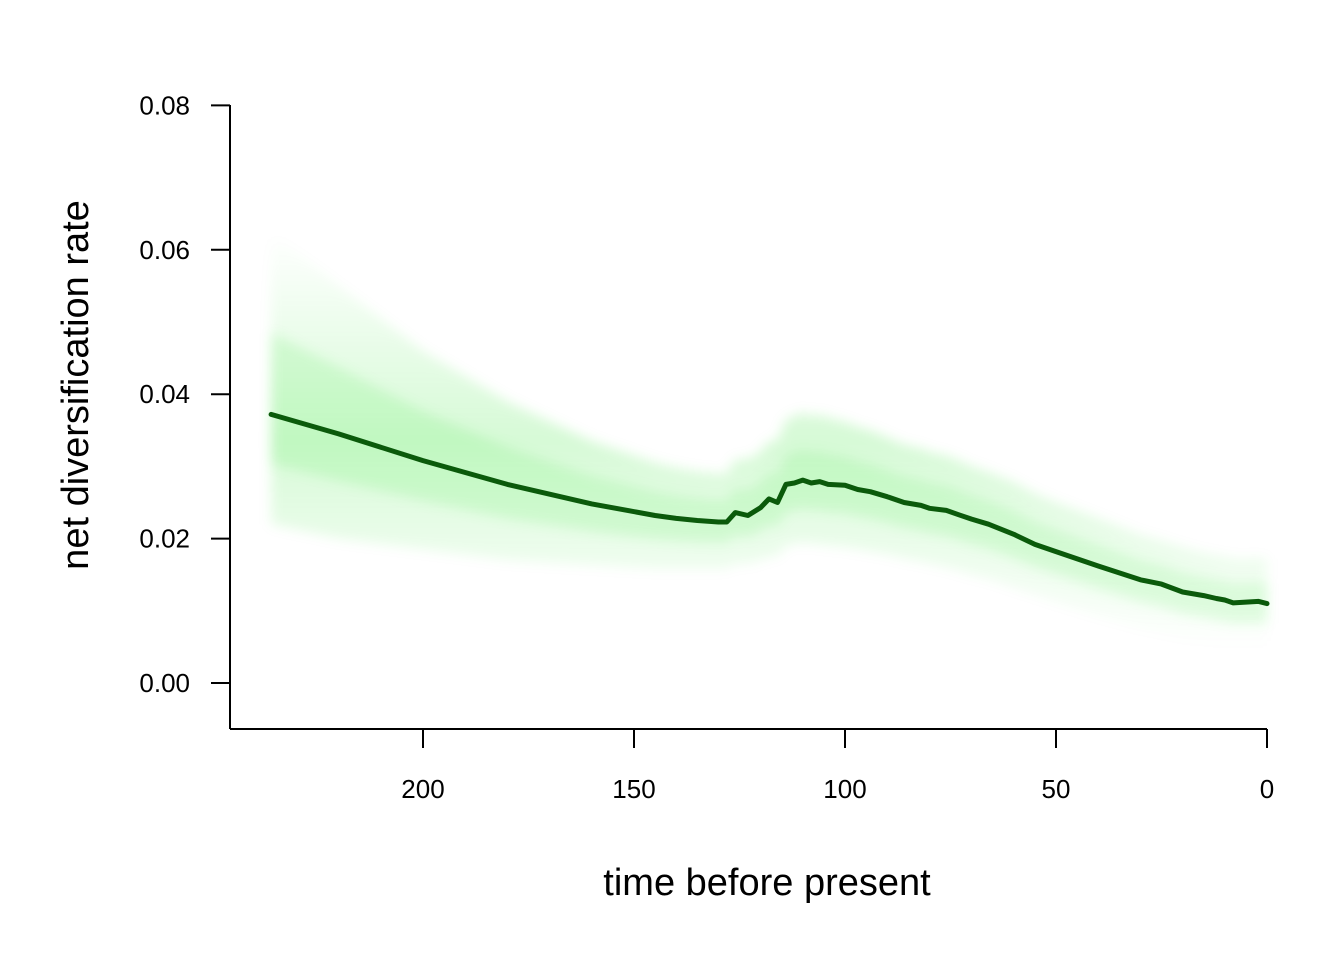 Image resolution: width=1344 pixels, height=960 pixels. I want to click on y-tick-label: 0.04, so click(164, 394).